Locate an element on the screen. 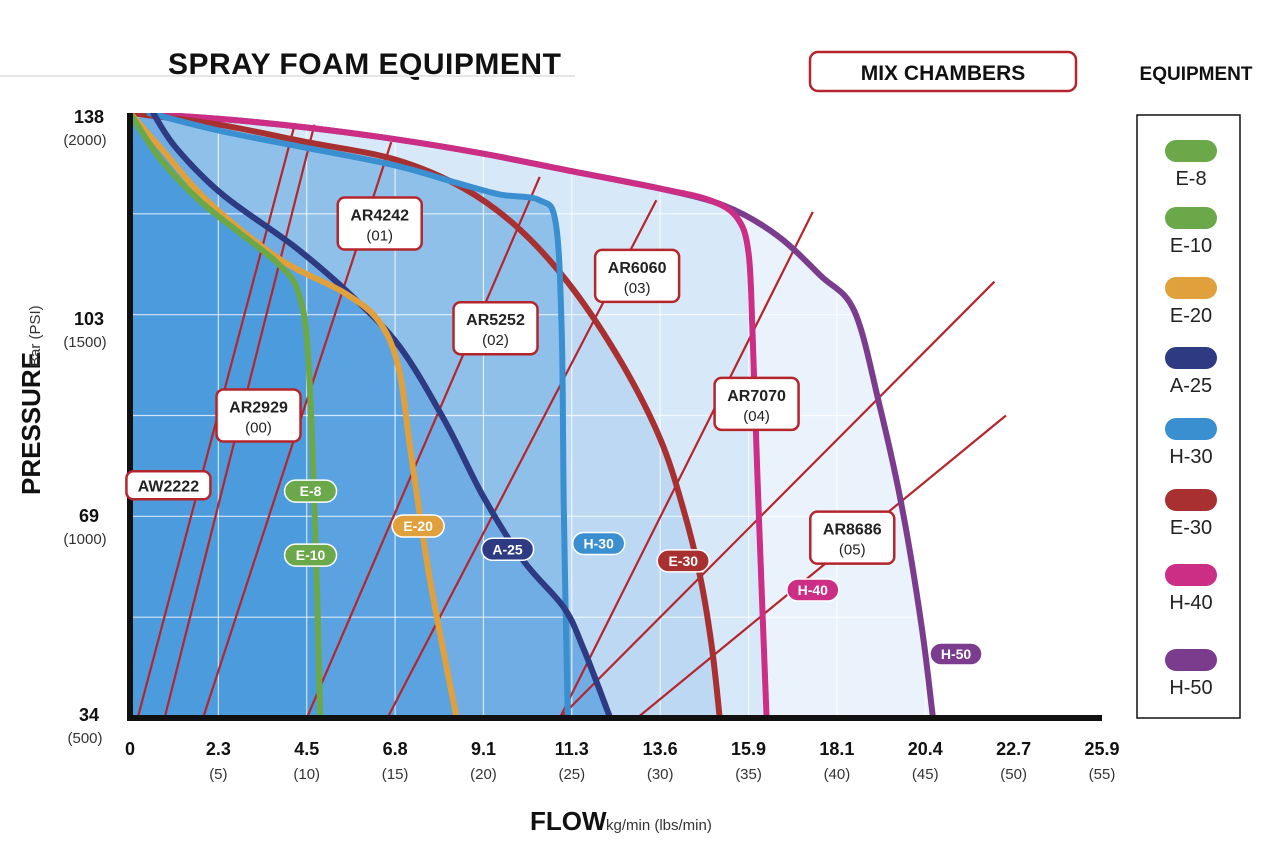 This screenshot has width=1280, height=849. mix-chamber-line-ar7070 is located at coordinates (686, 464).